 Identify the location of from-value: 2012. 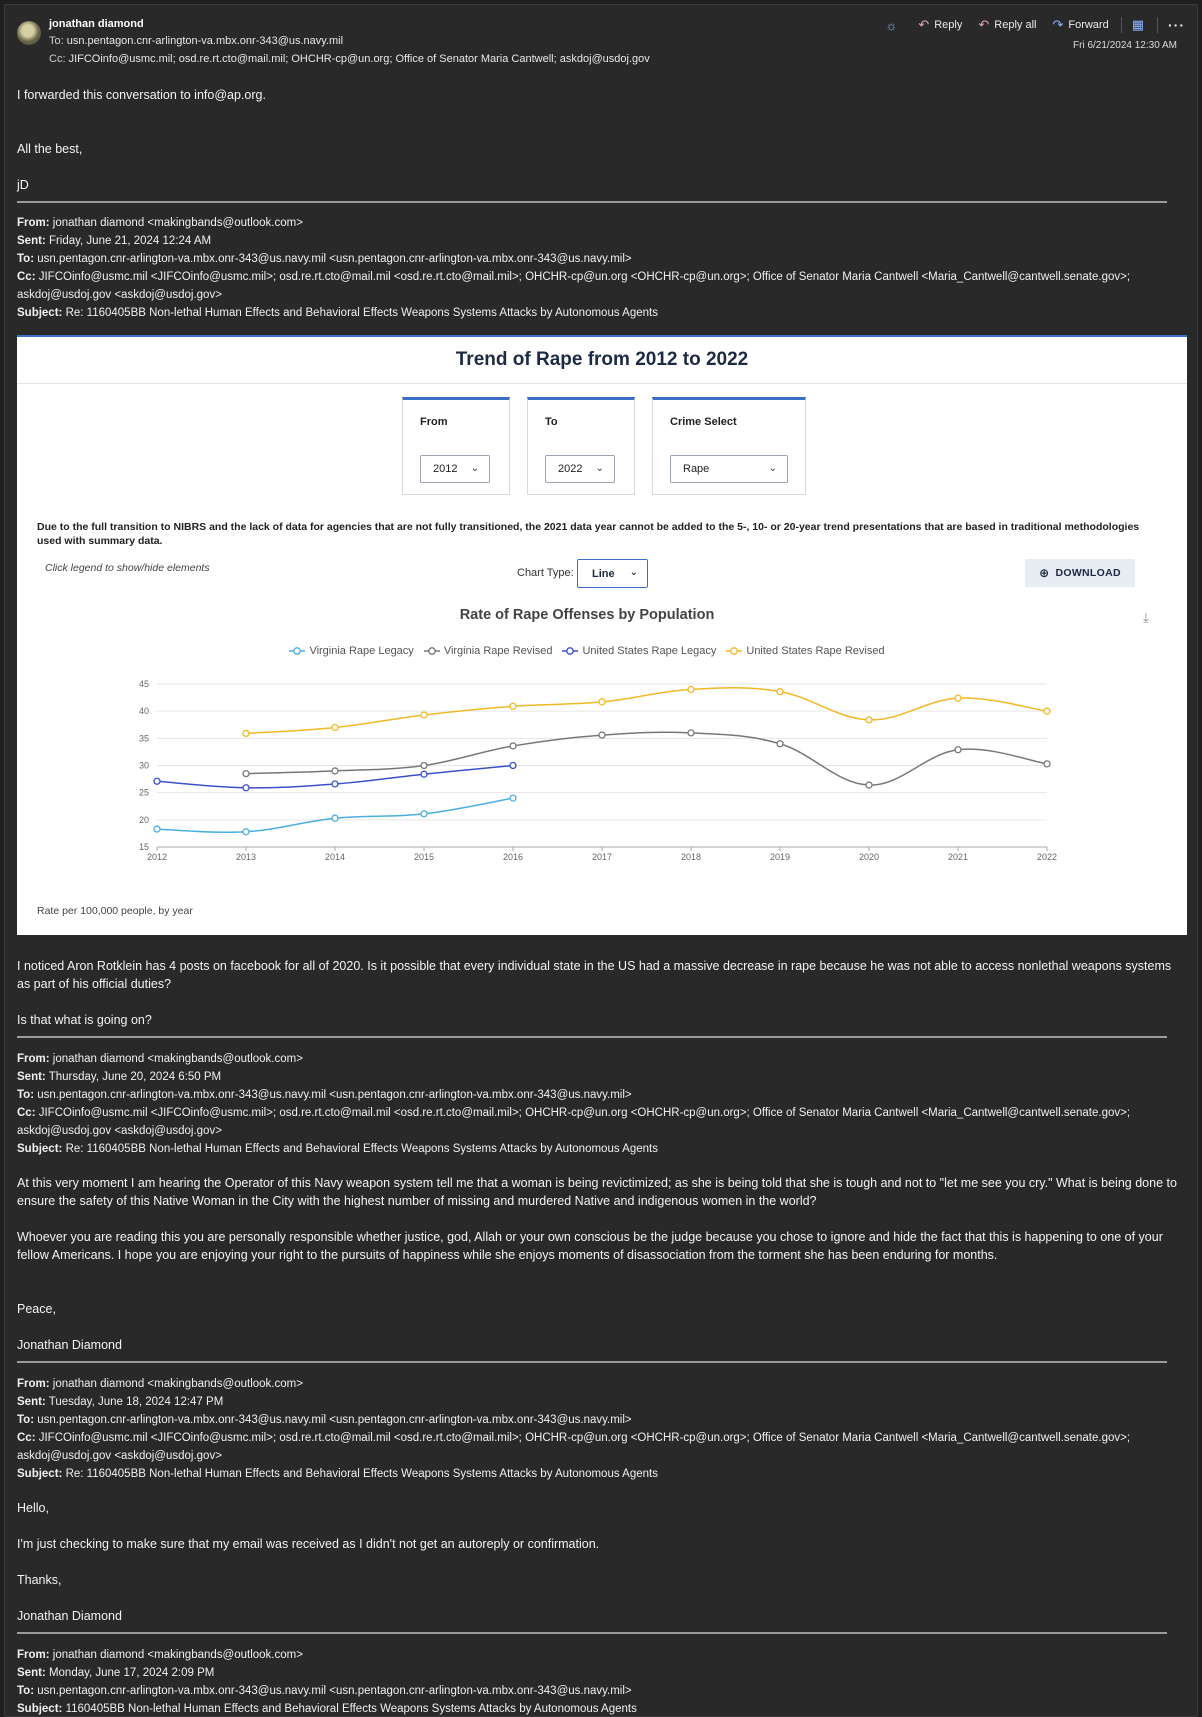
(445, 469).